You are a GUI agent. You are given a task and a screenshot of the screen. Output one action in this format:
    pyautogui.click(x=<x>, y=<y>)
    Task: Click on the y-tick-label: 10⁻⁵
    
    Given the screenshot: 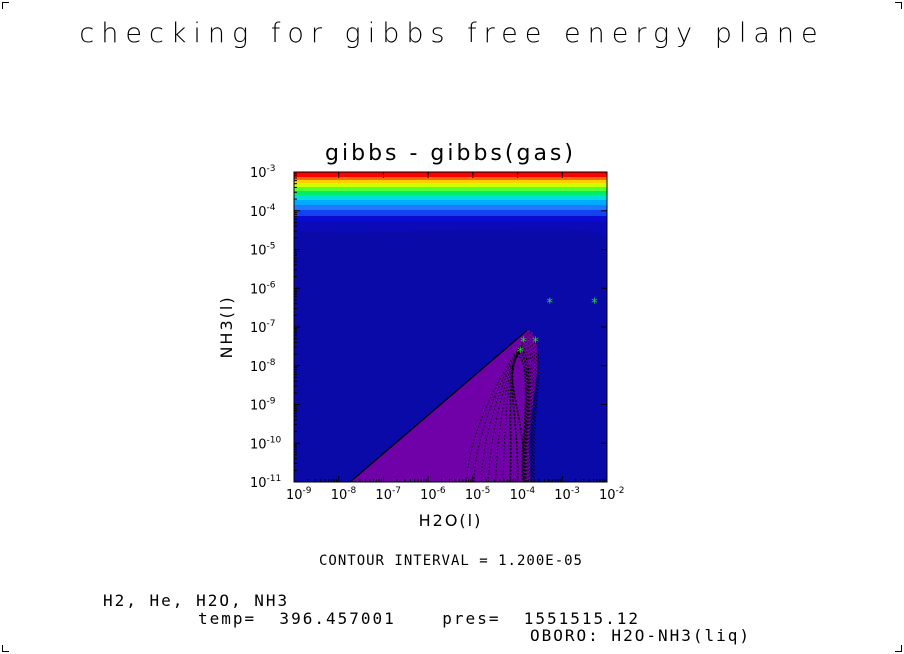 What is the action you would take?
    pyautogui.click(x=263, y=250)
    